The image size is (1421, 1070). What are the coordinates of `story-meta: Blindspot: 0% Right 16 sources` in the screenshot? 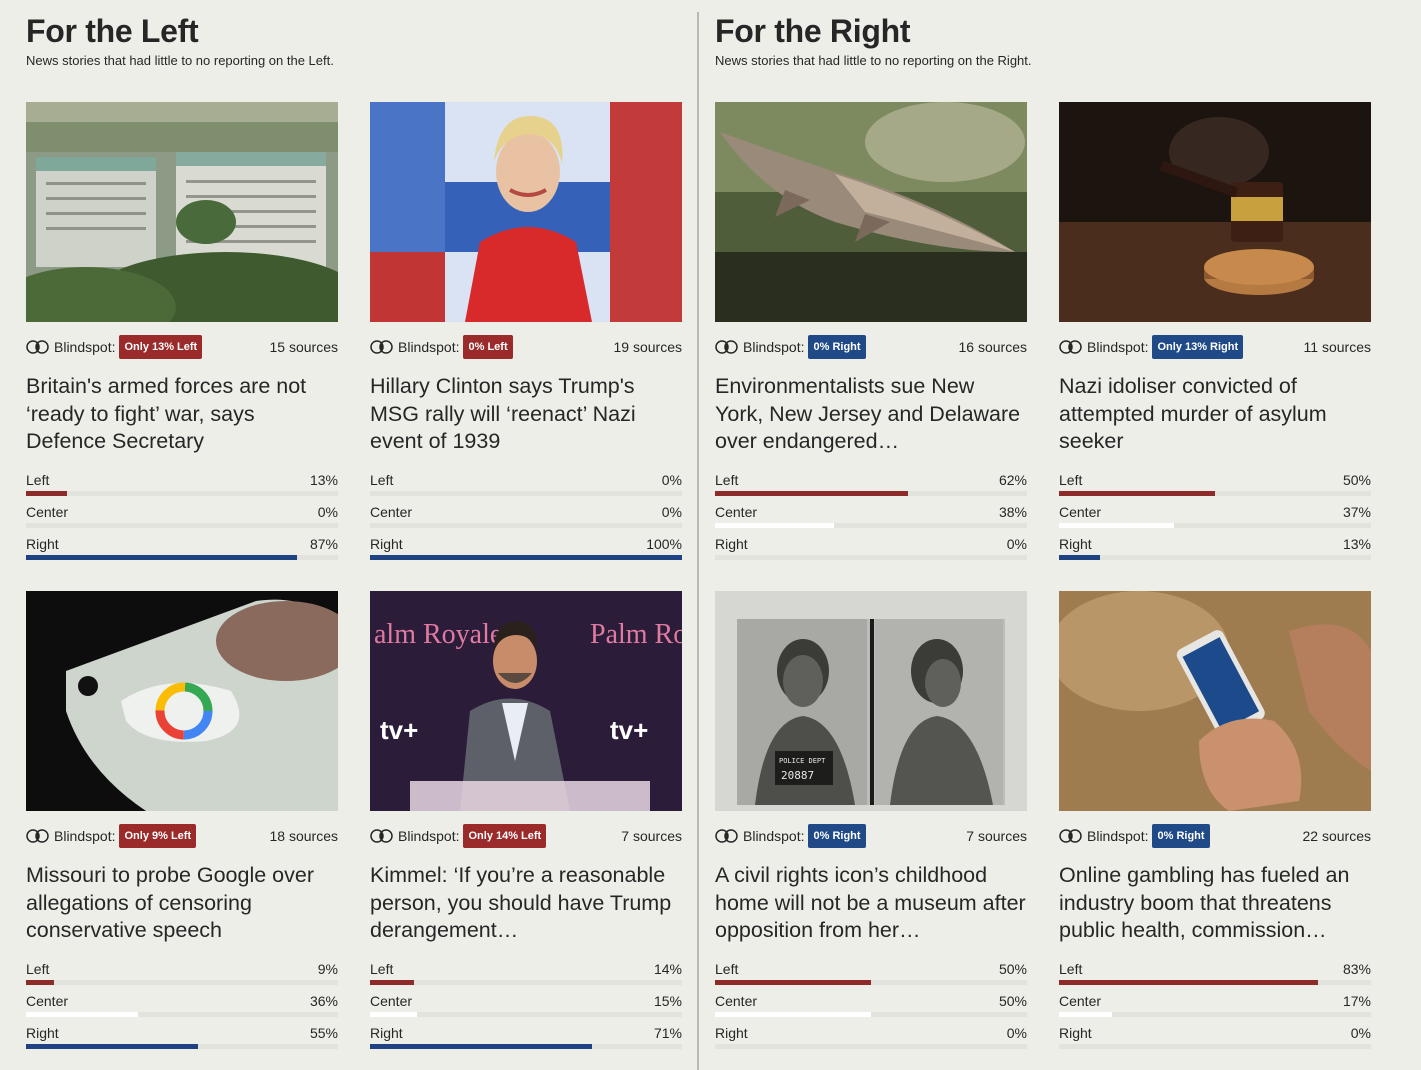 It's located at (871, 347).